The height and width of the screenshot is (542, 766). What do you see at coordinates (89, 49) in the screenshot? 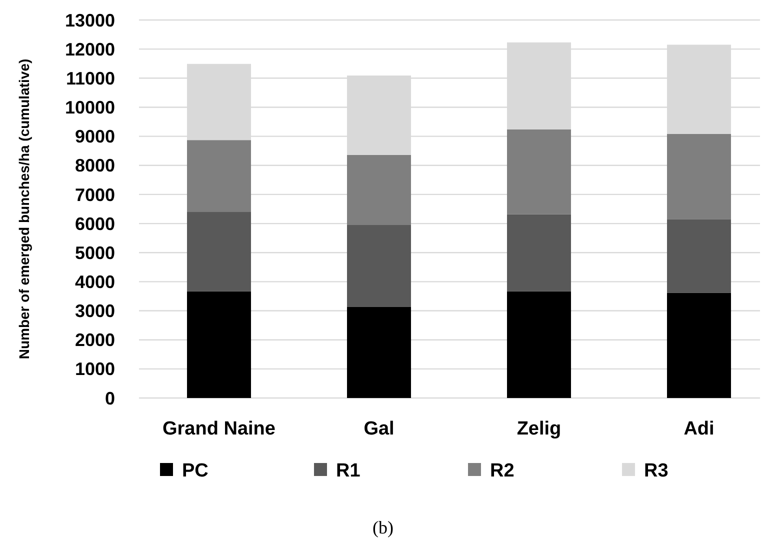
I see `y-tick-label: 12000` at bounding box center [89, 49].